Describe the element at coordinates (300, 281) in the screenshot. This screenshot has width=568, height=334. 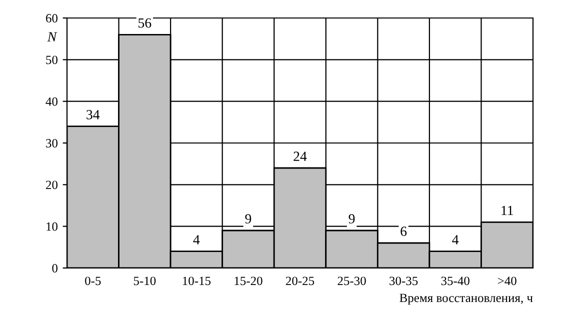
I see `x-tick-label: 20-25` at that location.